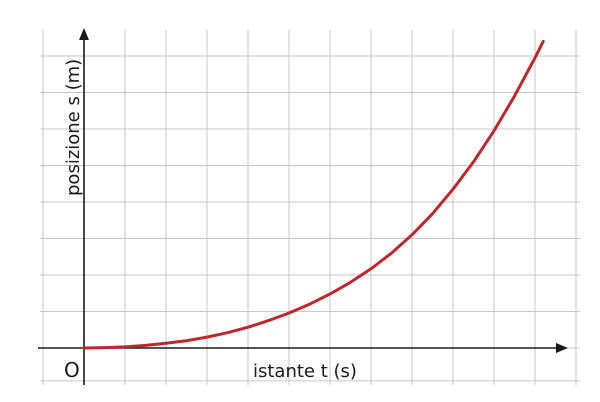 Image resolution: width=600 pixels, height=402 pixels. Describe the element at coordinates (72, 370) in the screenshot. I see `origin-label: O` at that location.